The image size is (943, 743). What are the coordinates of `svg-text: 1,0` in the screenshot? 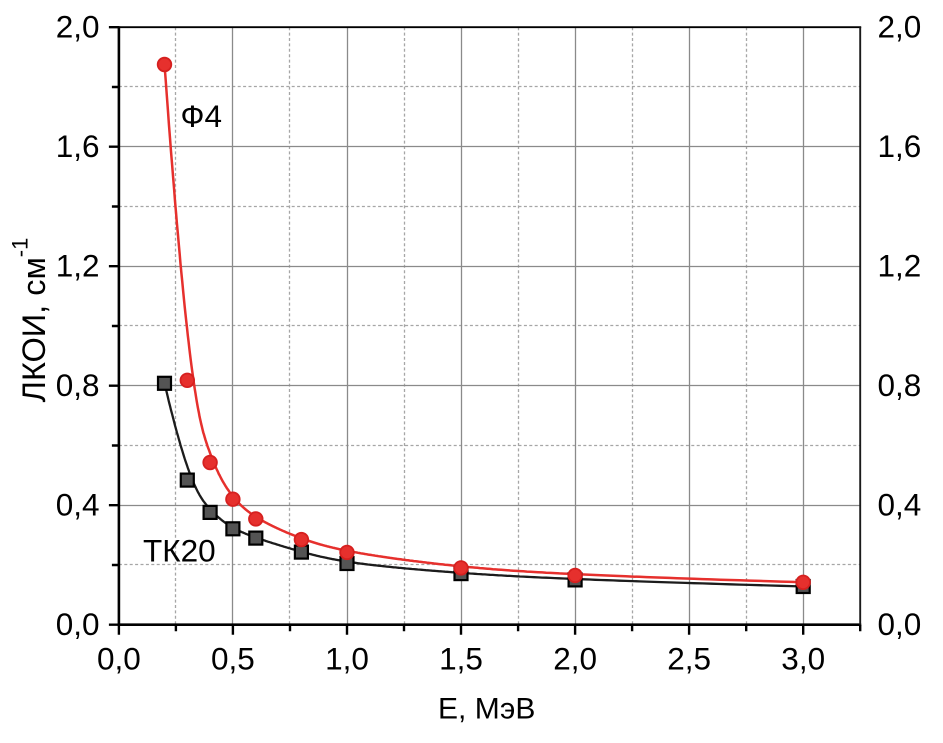 It's located at (347, 659).